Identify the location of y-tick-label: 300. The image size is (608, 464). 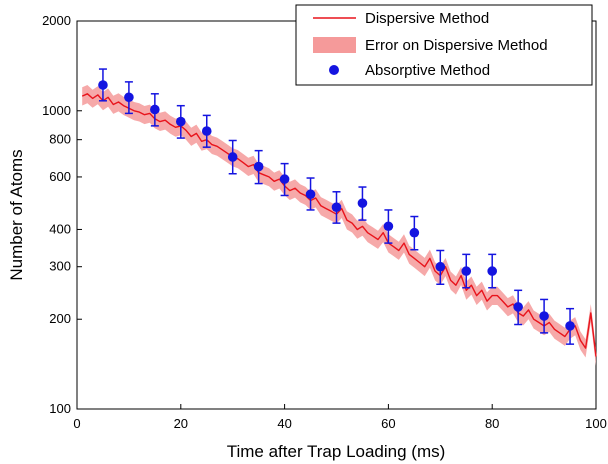
(60, 266).